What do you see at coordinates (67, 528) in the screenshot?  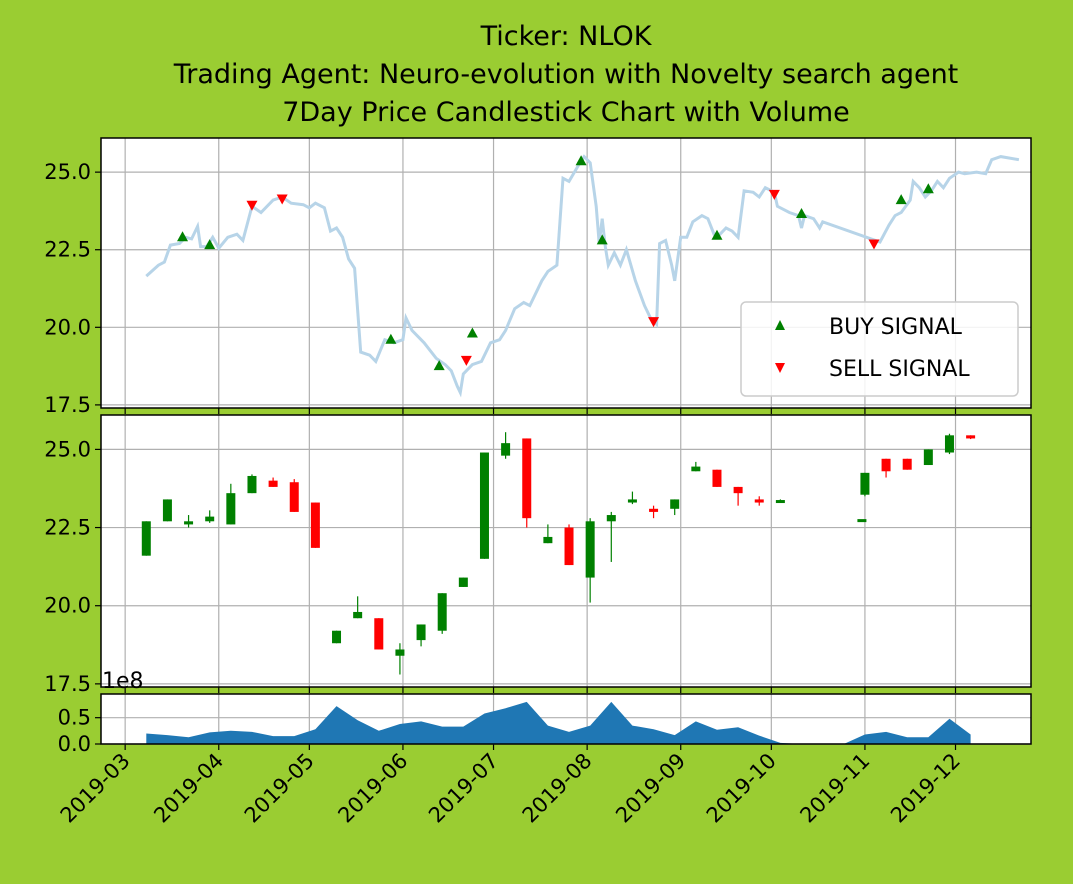 I see `candle-ytick-label: 22.5` at bounding box center [67, 528].